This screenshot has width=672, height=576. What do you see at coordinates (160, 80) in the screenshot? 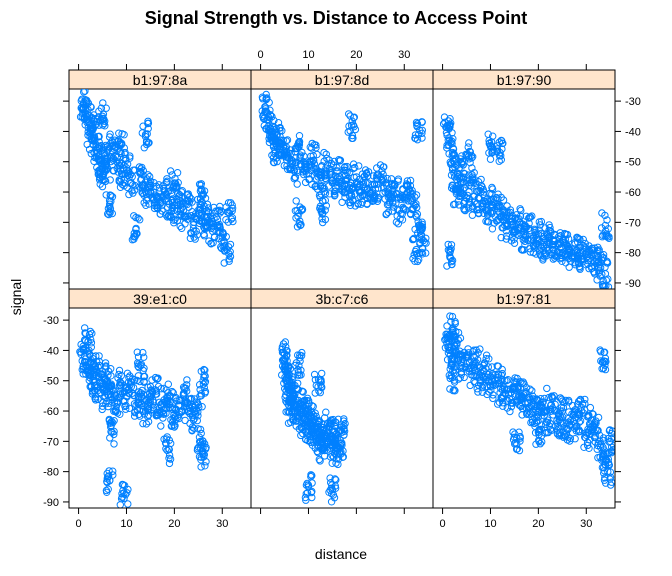
I see `strip-label: b1:97:8a` at bounding box center [160, 80].